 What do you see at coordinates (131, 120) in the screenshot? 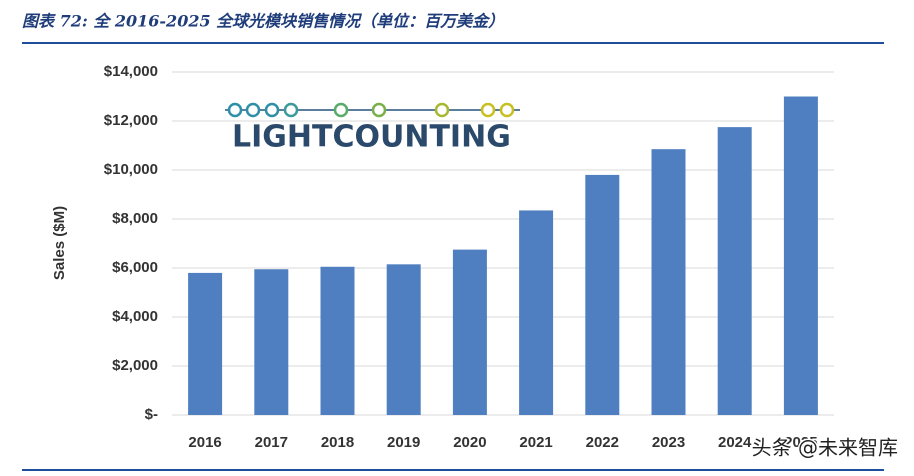
I see `y-tick-label: $12,000` at bounding box center [131, 120].